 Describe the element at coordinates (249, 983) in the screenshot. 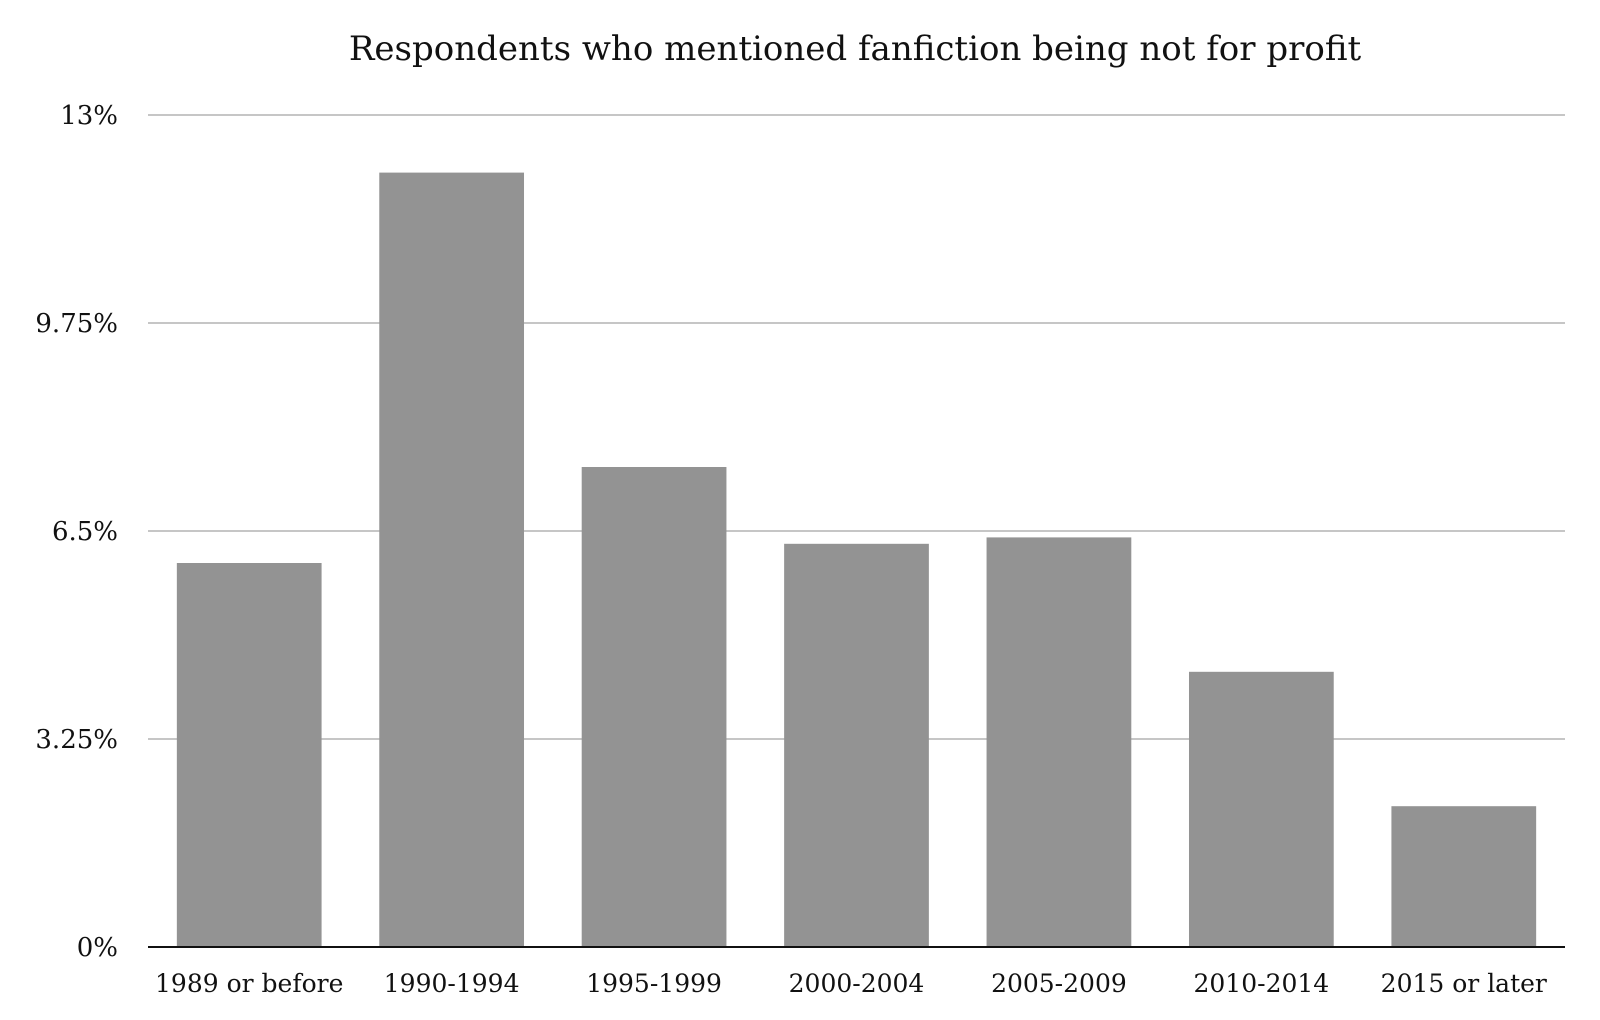

I see `x-tick-label: 1989 or before` at that location.